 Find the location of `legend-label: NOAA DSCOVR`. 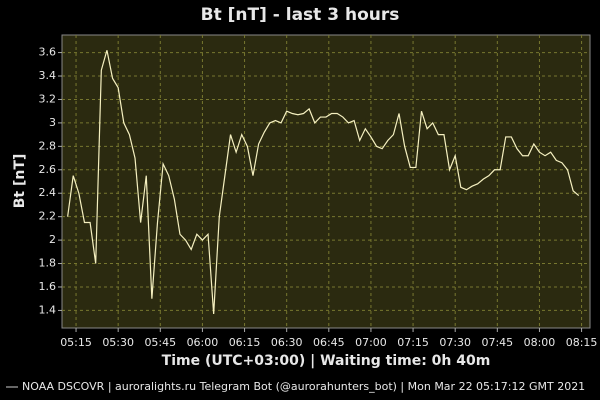

legend-label: NOAA DSCOVR is located at coordinates (63, 386).